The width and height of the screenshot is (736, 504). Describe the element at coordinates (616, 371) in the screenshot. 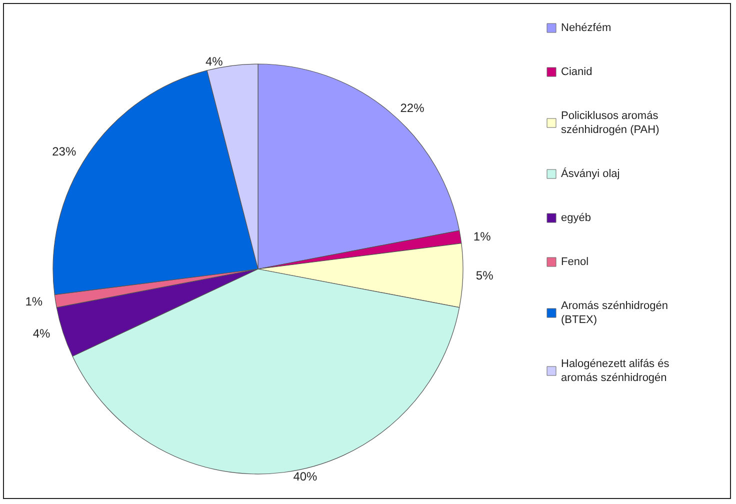

I see `legend-label: Halogénezett alifás és aromás szénhidrogén` at that location.